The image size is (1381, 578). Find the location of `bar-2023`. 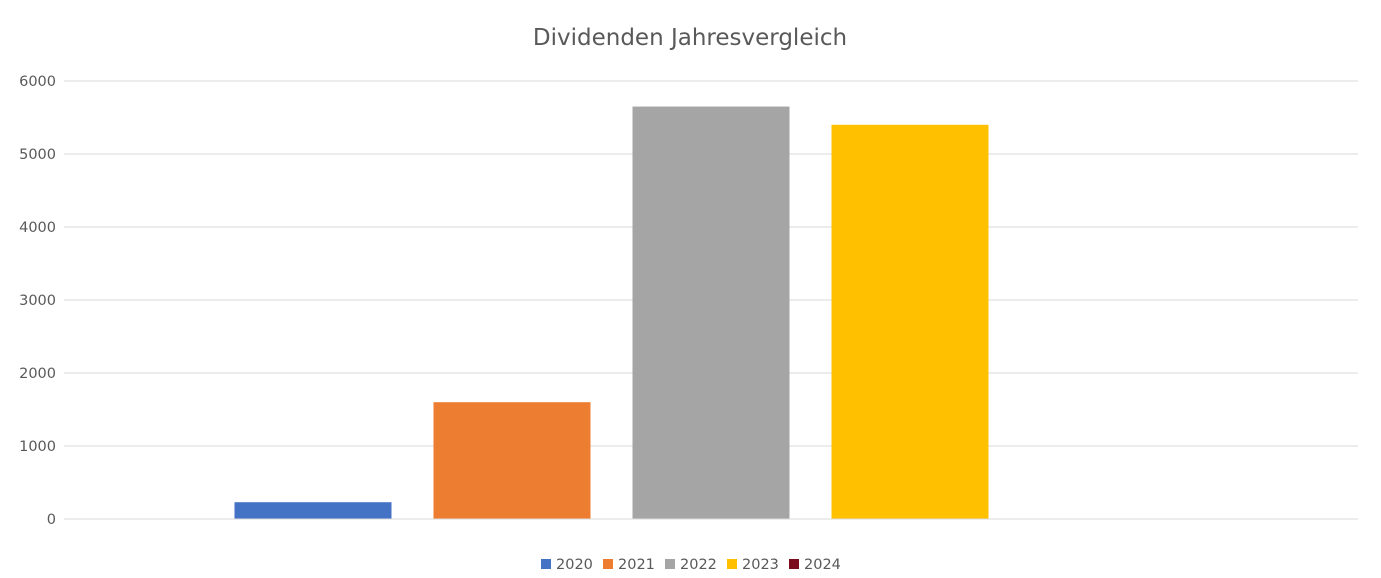

bar-2023 is located at coordinates (910, 322).